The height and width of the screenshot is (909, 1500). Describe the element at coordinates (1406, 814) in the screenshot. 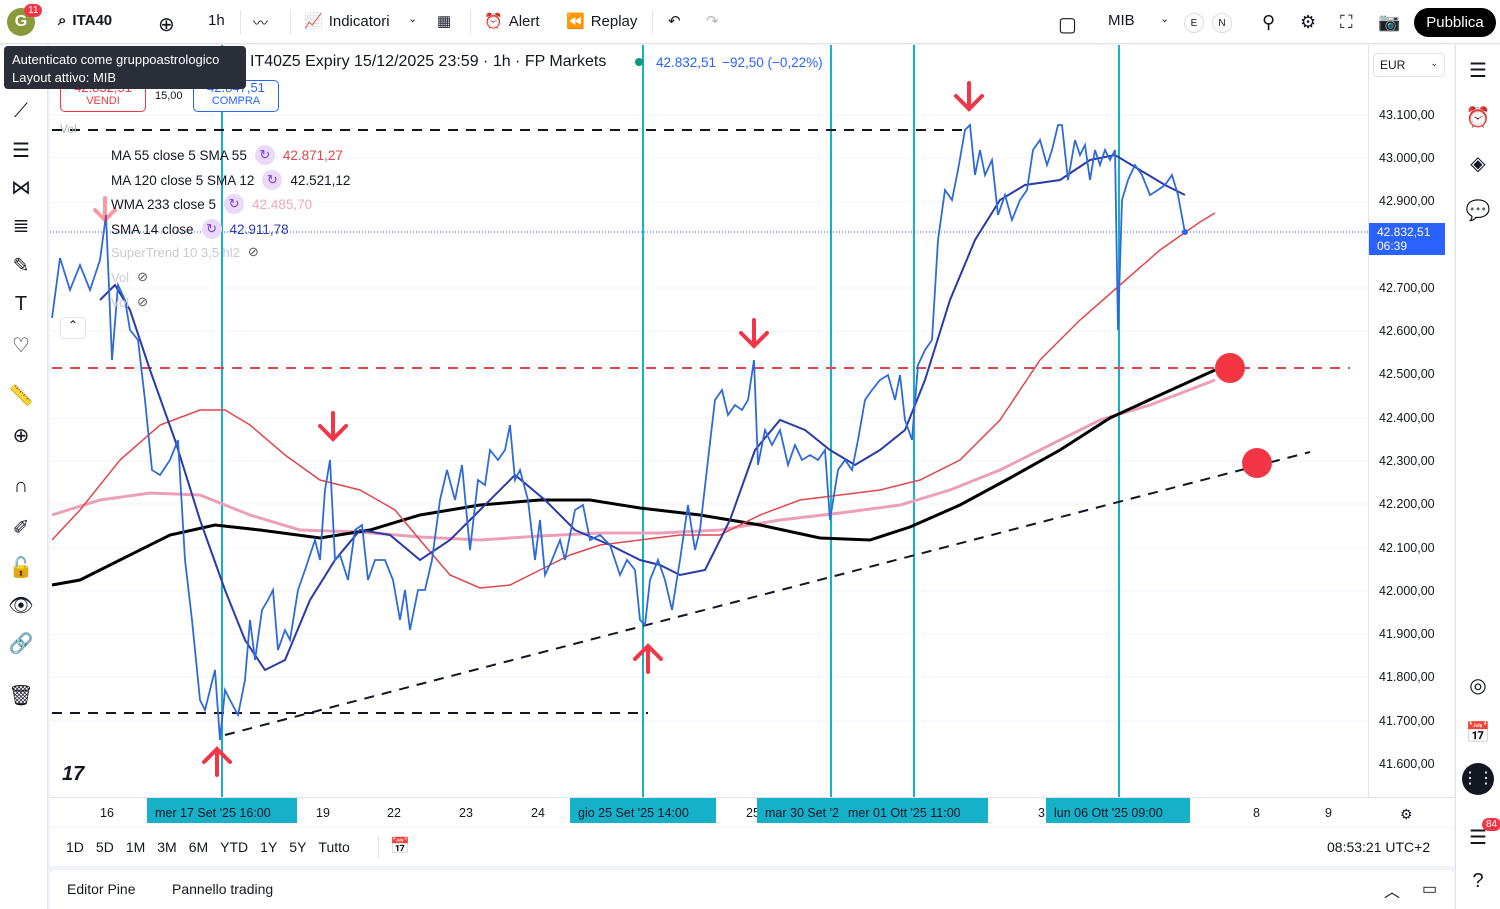

I see `axis-settings-icon: ⚙` at that location.